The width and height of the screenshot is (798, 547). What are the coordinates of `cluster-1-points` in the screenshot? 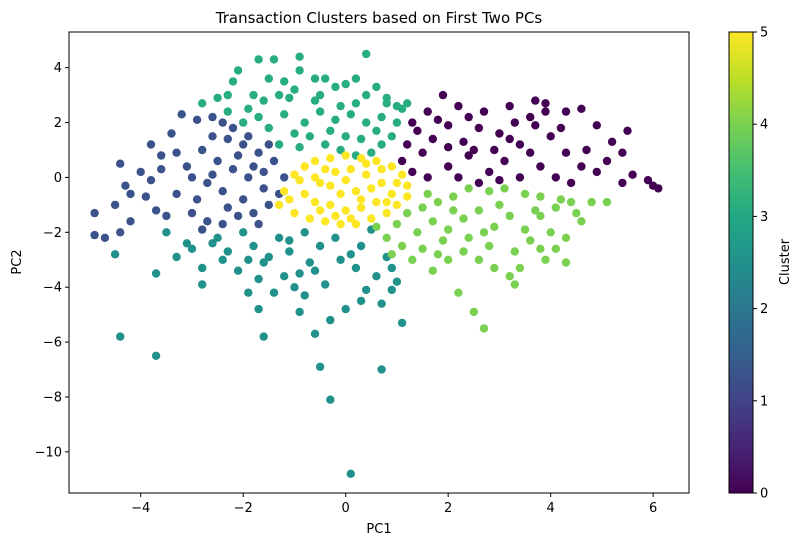 It's located at (189, 176).